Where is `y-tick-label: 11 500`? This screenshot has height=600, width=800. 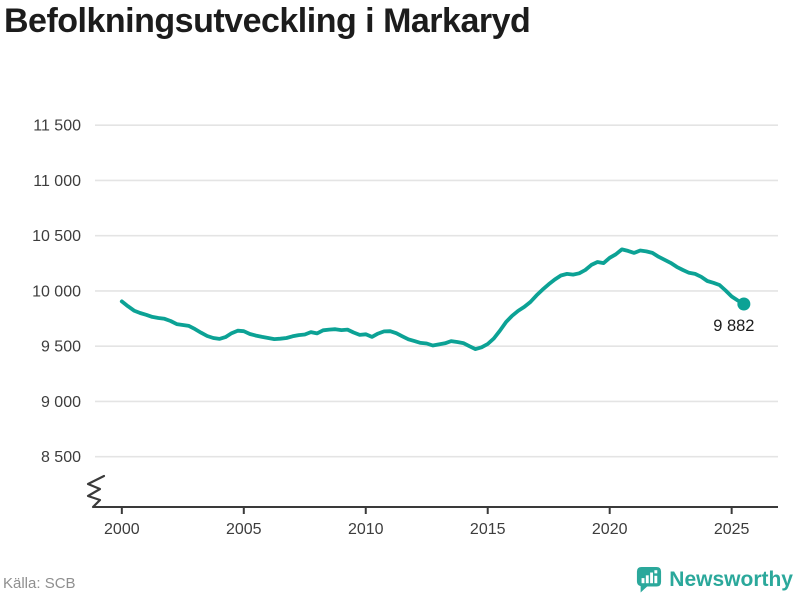 y-tick-label: 11 500 is located at coordinates (57, 126).